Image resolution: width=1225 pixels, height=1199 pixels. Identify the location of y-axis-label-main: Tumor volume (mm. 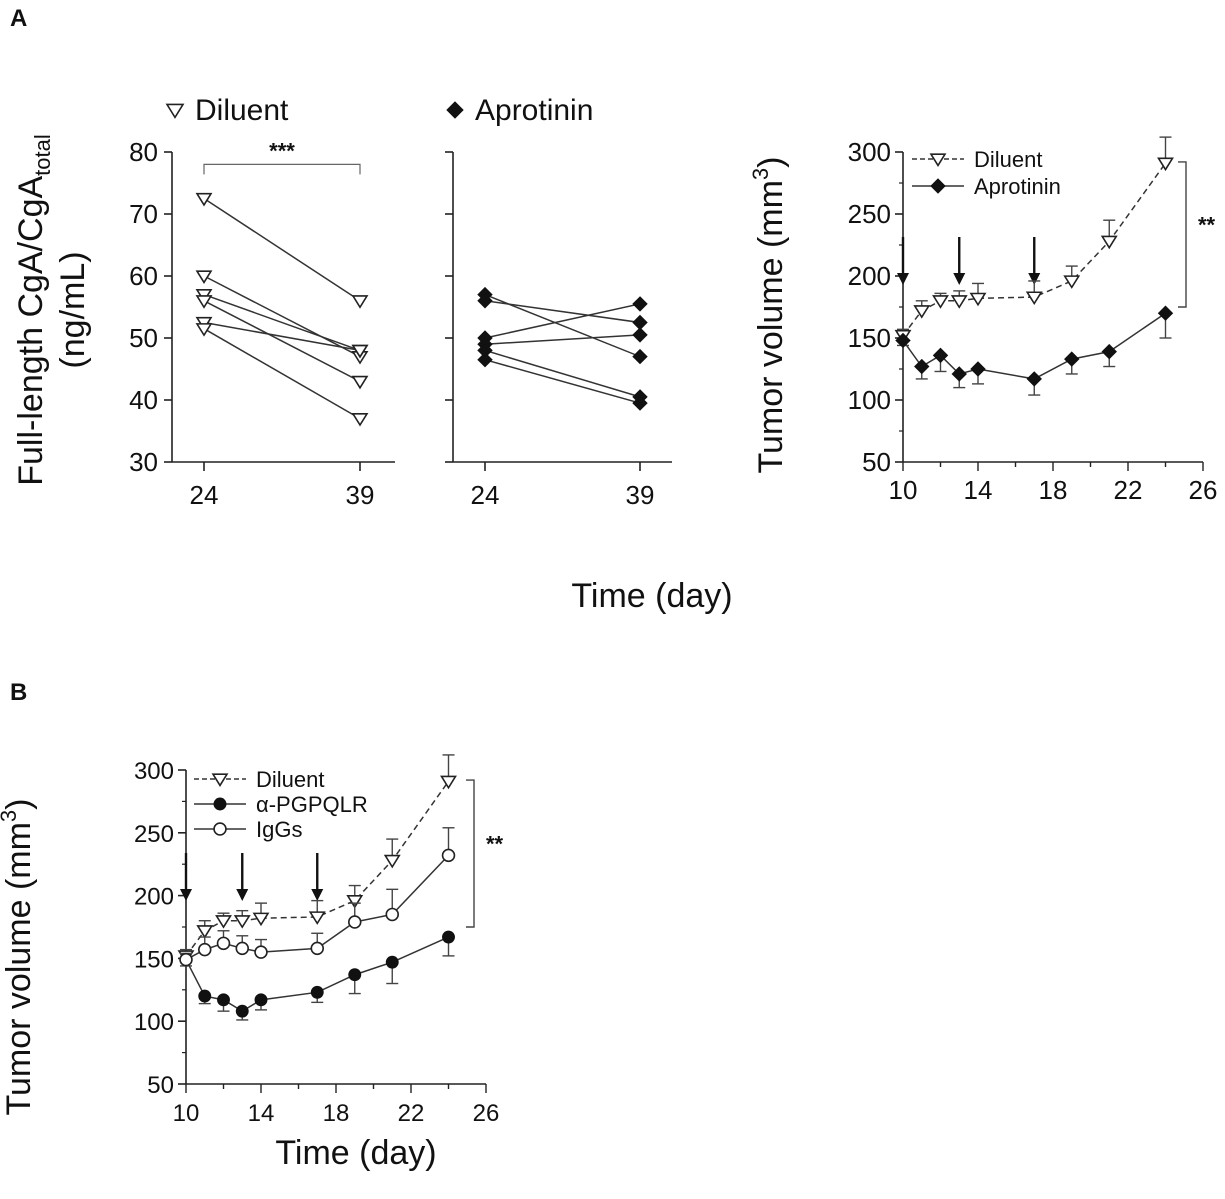
(771, 326).